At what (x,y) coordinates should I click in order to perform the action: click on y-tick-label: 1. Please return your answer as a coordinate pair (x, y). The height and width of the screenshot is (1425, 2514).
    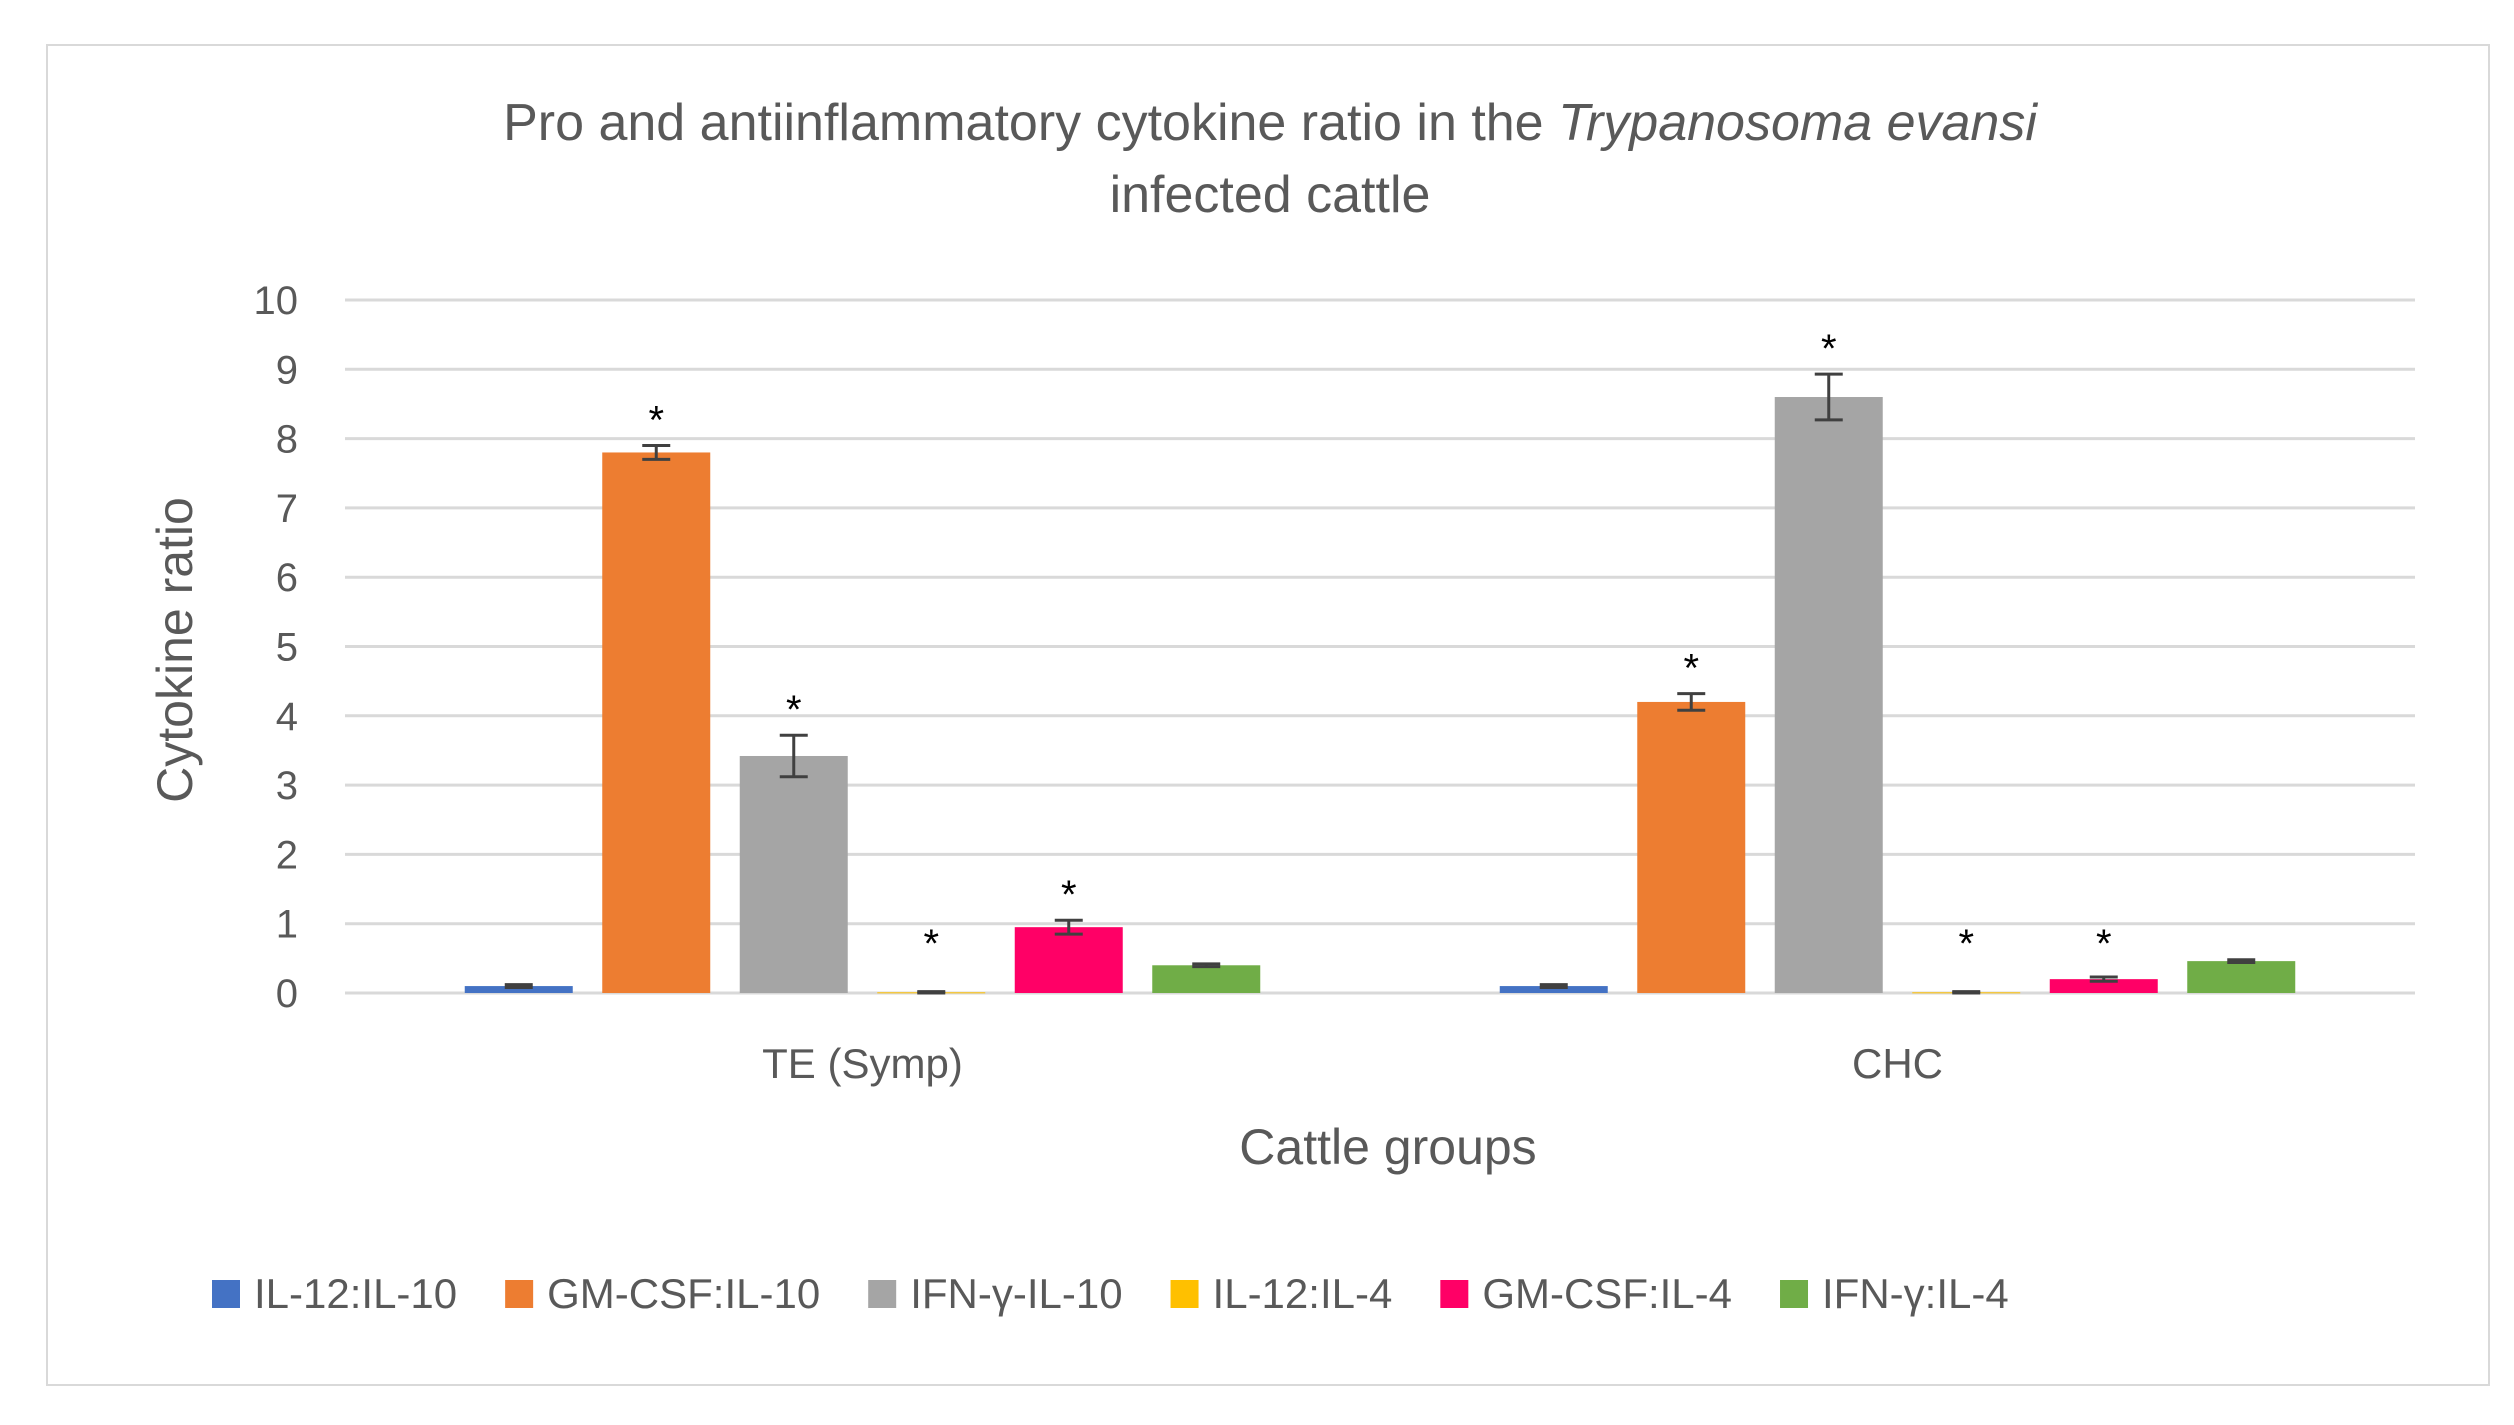
    Looking at the image, I should click on (287, 925).